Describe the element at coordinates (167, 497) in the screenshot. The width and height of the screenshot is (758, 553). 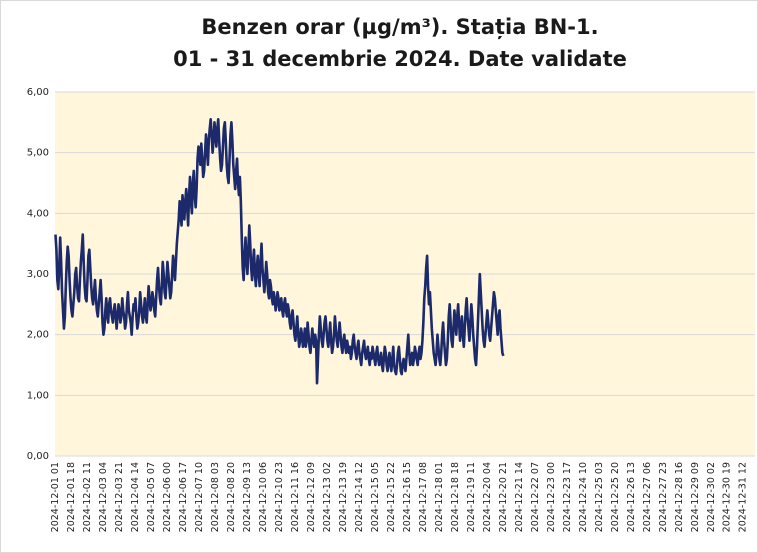
I see `x-tick-label: 2024-12-06 00` at that location.